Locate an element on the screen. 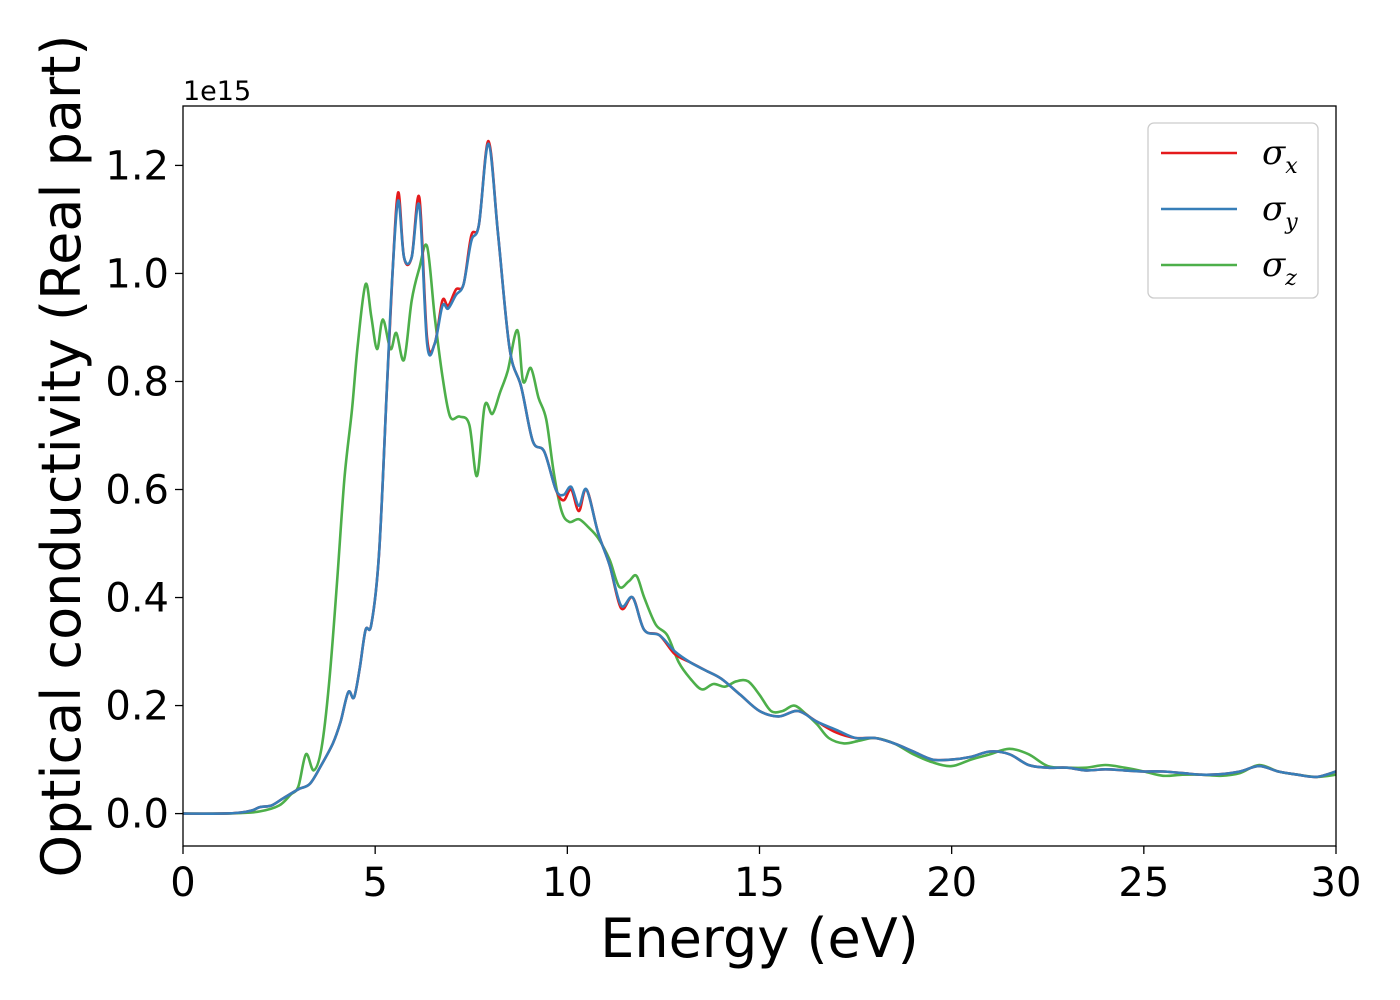  legend-box is located at coordinates (1233, 210).